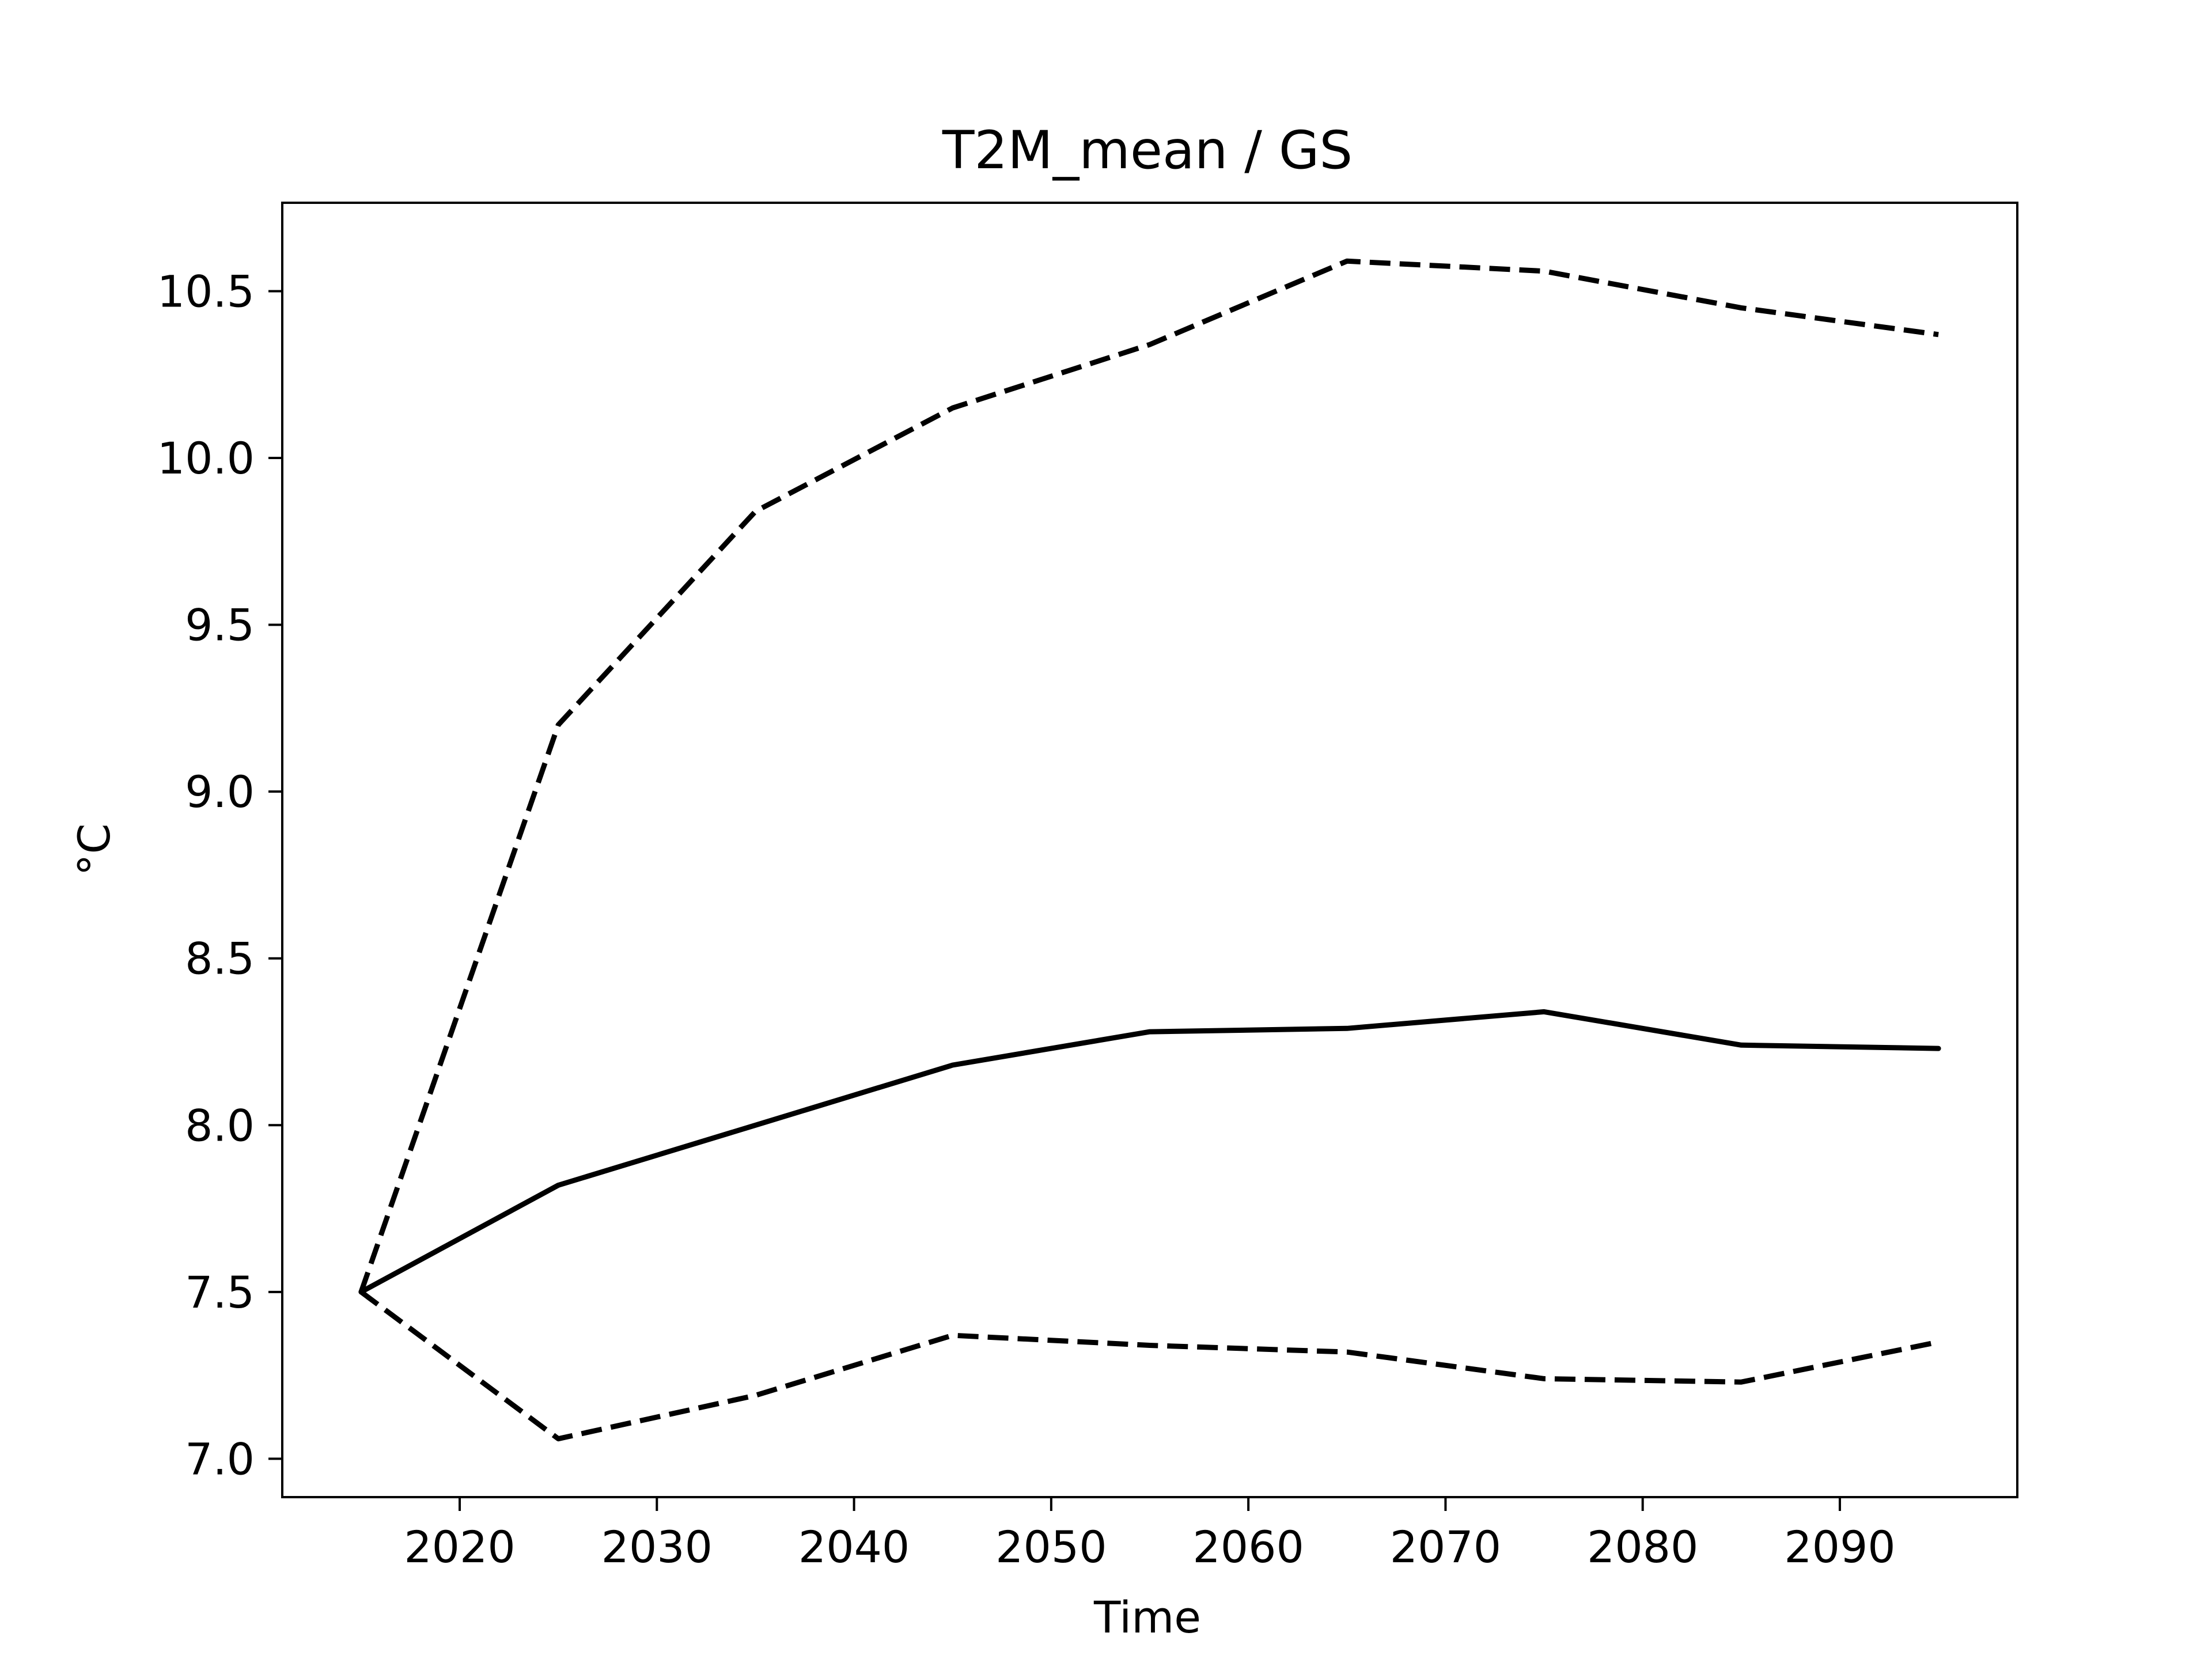 The width and height of the screenshot is (2212, 1659). I want to click on x-tick-label: 2060, so click(1248, 1547).